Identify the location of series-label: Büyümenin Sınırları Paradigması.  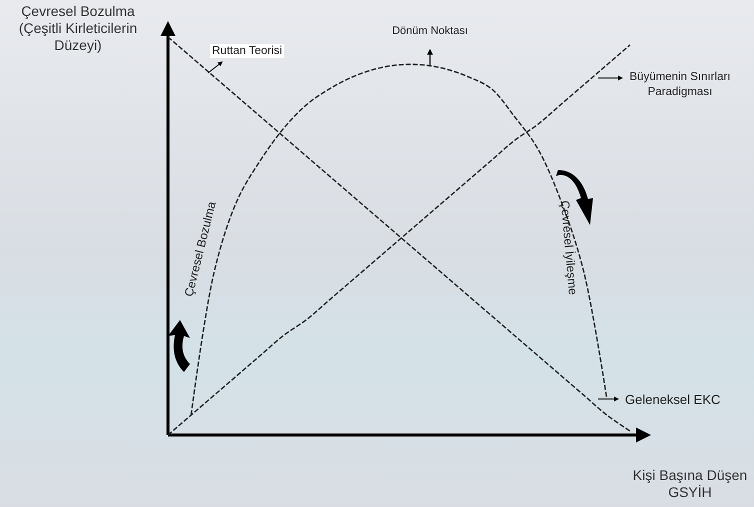
(680, 84).